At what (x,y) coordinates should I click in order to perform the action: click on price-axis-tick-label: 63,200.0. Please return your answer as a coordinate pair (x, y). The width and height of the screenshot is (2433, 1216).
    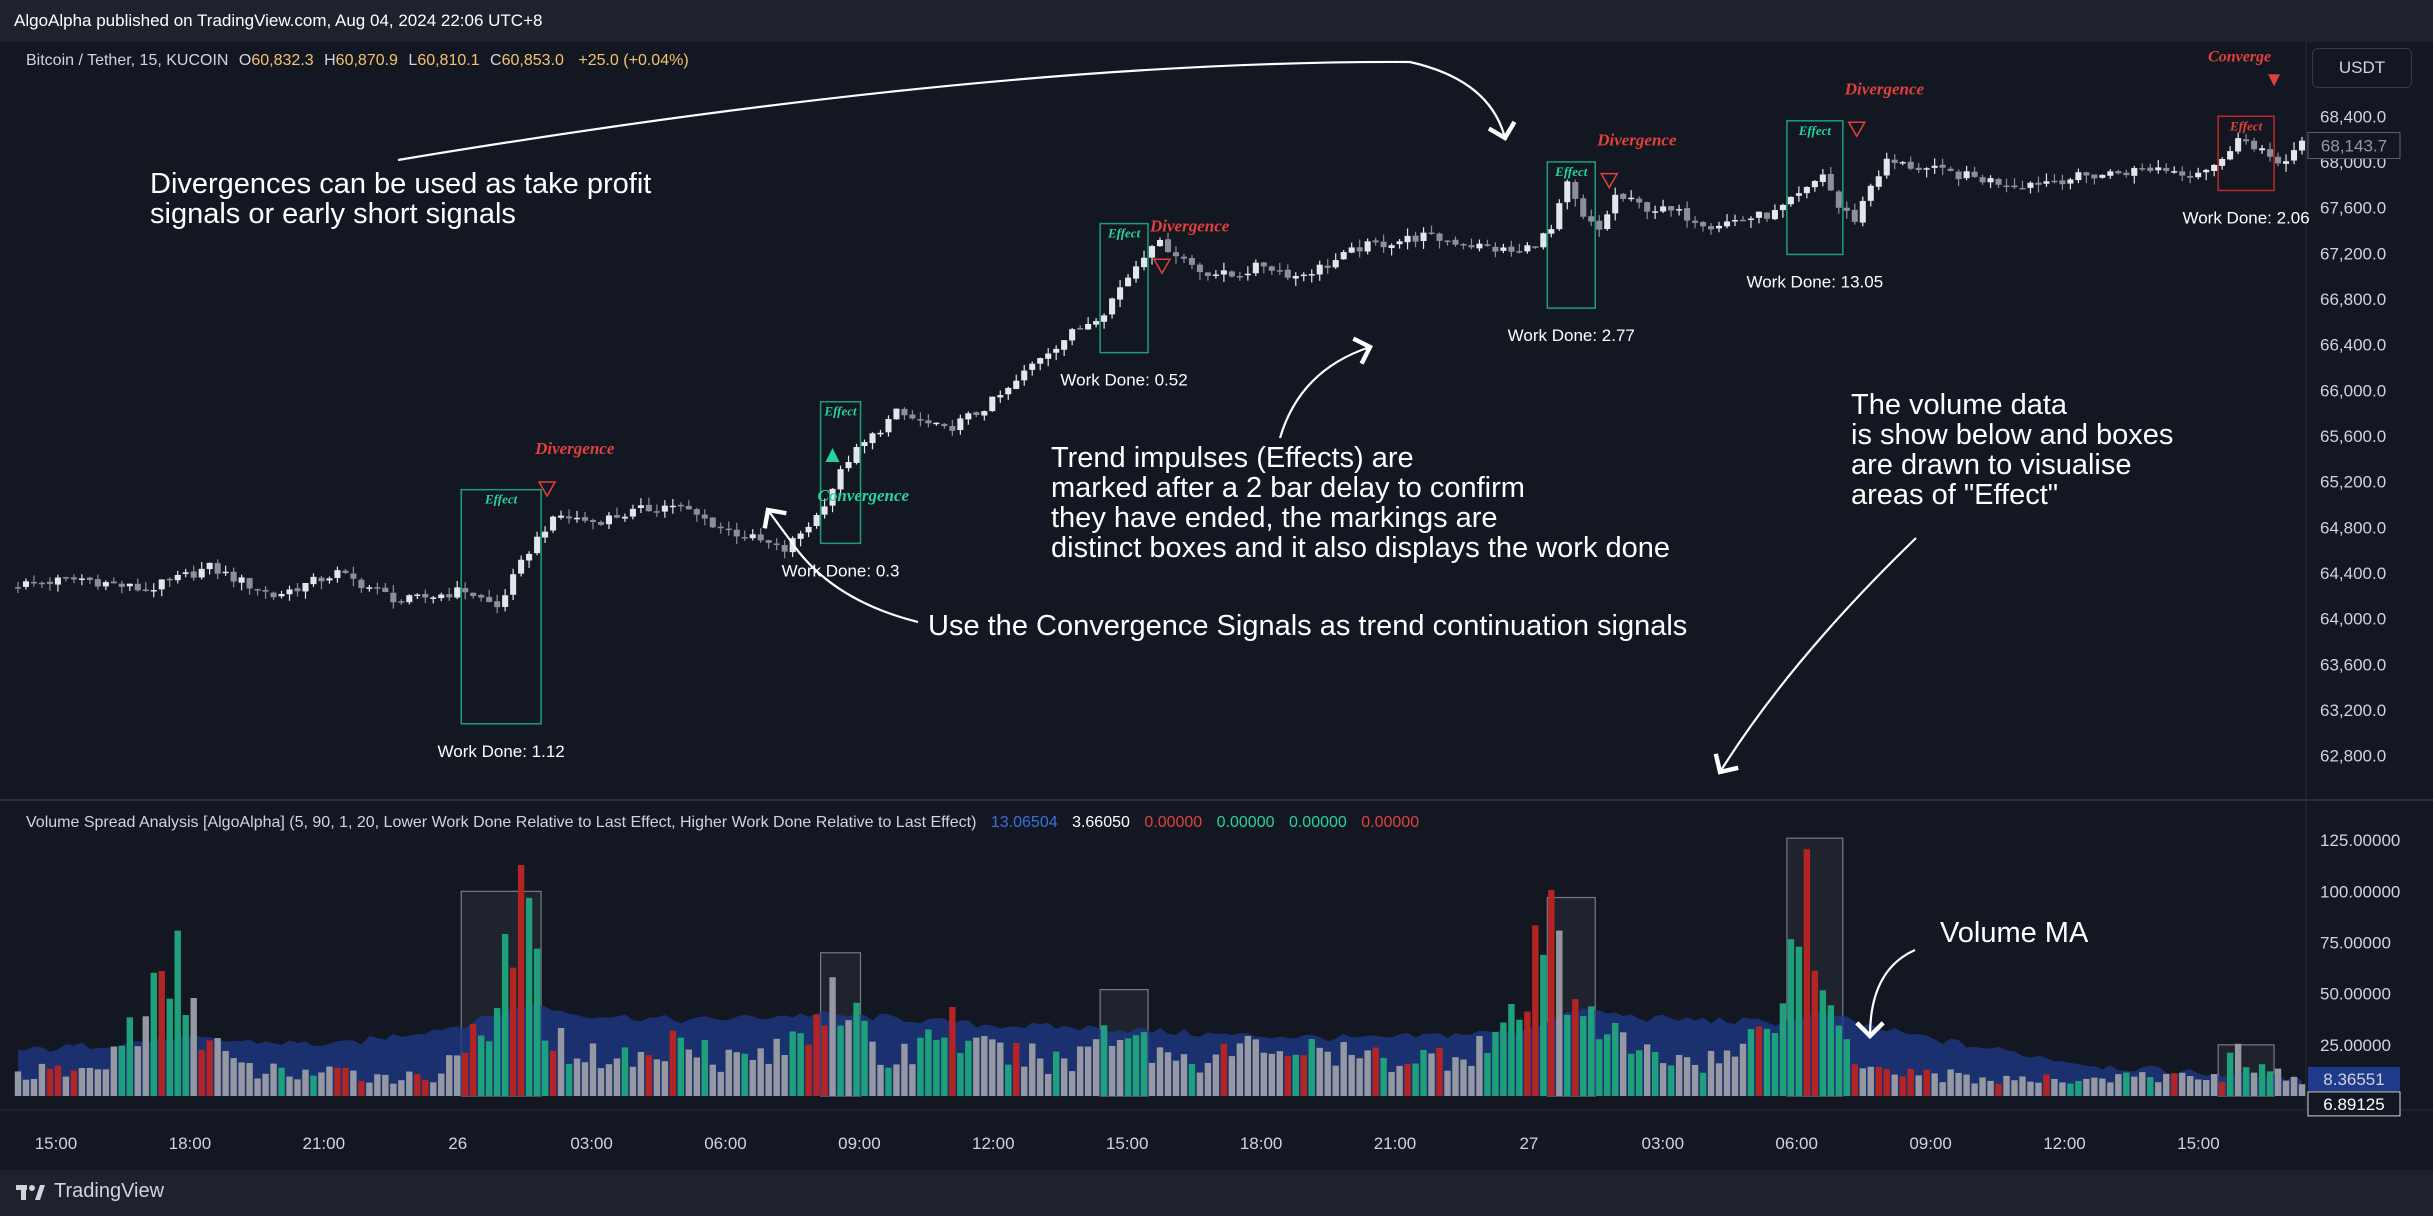
    Looking at the image, I should click on (2353, 710).